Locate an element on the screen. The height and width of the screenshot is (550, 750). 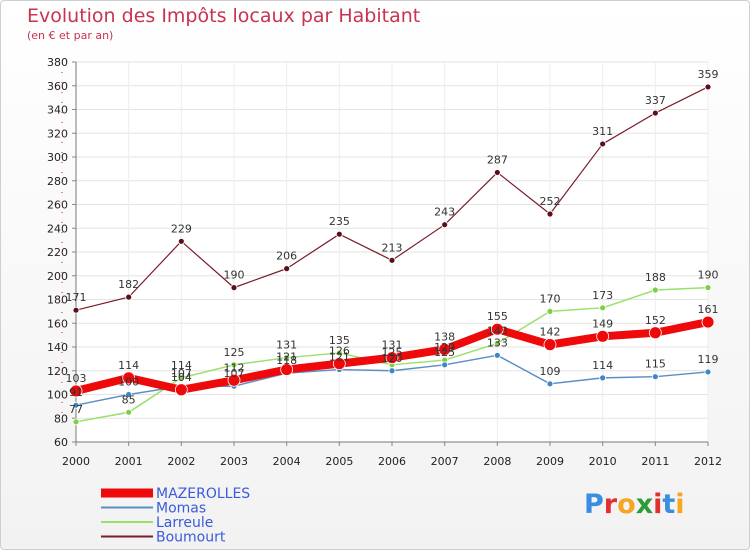
x-tick-label: 2008 is located at coordinates (497, 461).